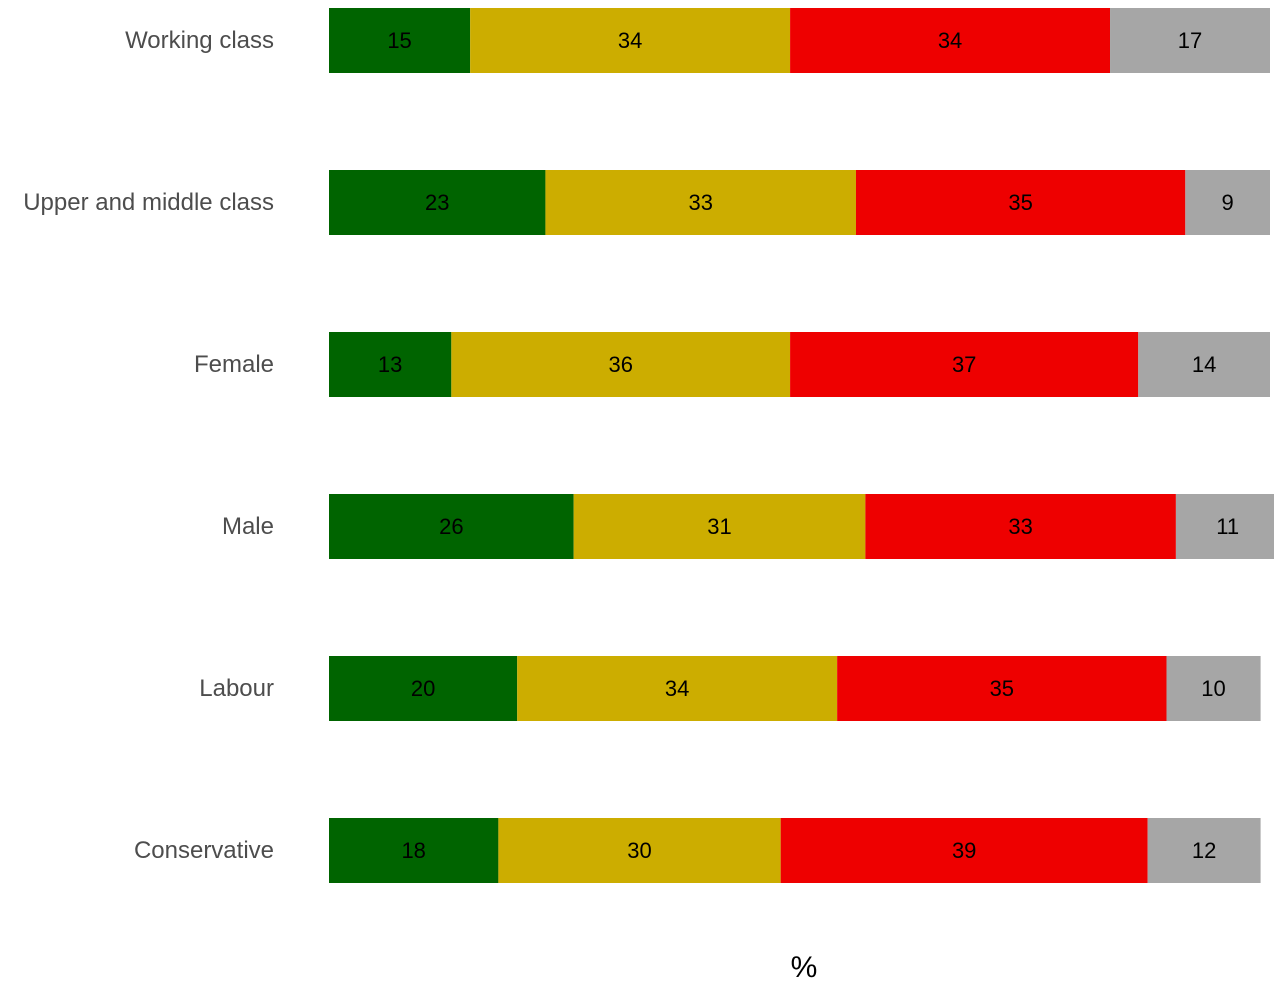 This screenshot has width=1274, height=983. I want to click on bar-value-label: 20, so click(423, 688).